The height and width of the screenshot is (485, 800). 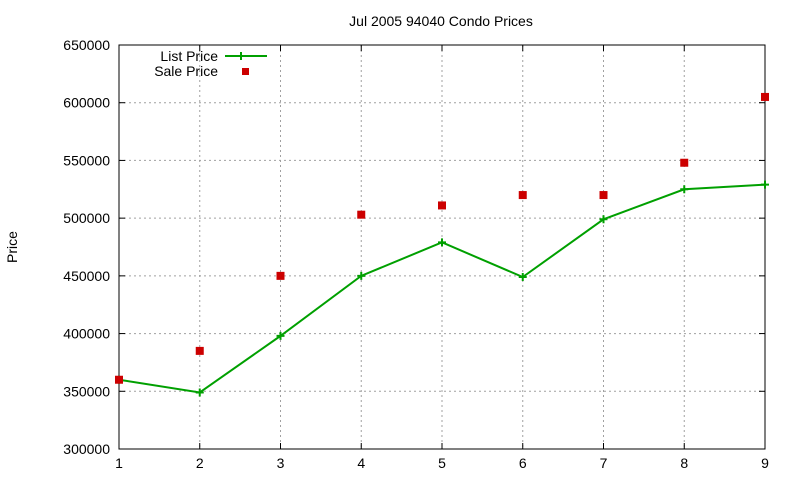 I want to click on x-tick-label: 2, so click(x=200, y=463).